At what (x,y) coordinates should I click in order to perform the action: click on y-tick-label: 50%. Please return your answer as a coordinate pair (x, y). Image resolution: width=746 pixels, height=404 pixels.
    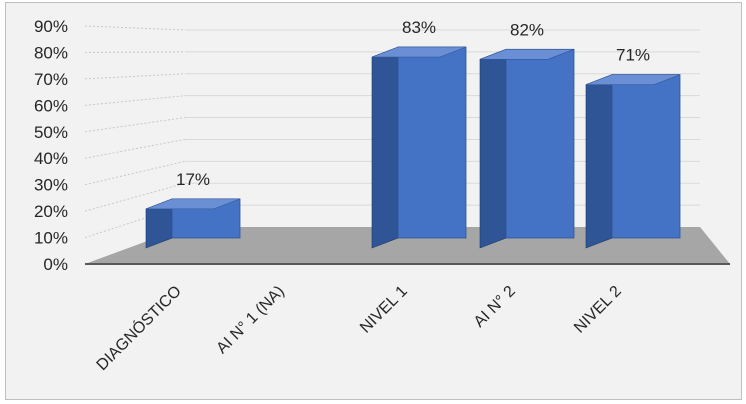
    Looking at the image, I should click on (51, 132).